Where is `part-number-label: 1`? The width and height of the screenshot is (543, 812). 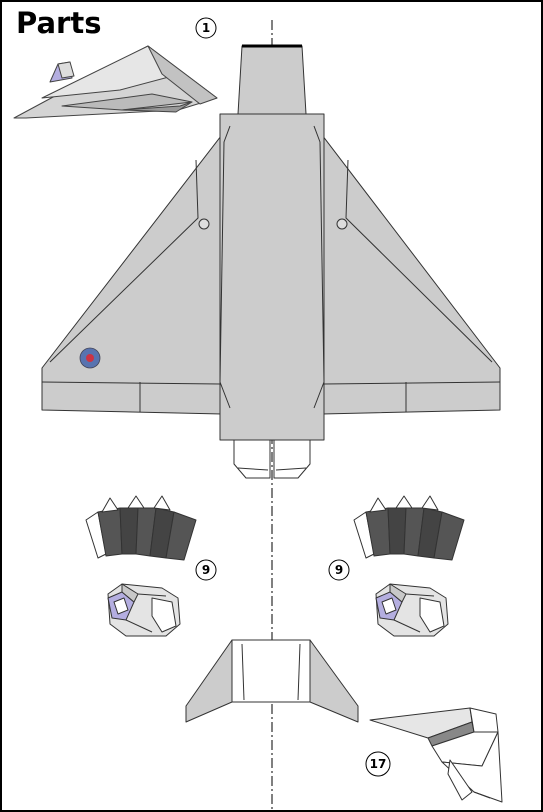 part-number-label: 1 is located at coordinates (206, 28).